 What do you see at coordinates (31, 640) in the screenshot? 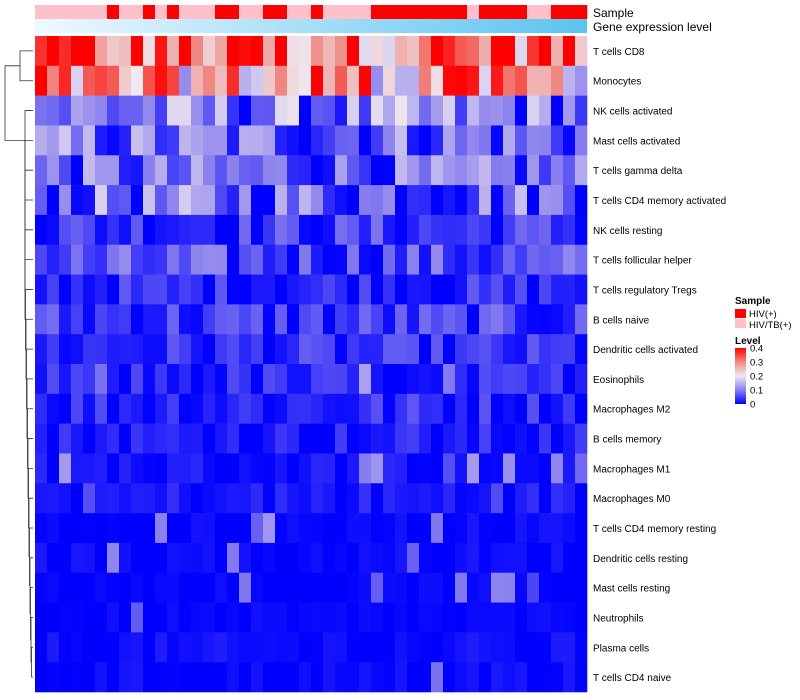
I see `dendrogram-branch` at bounding box center [31, 640].